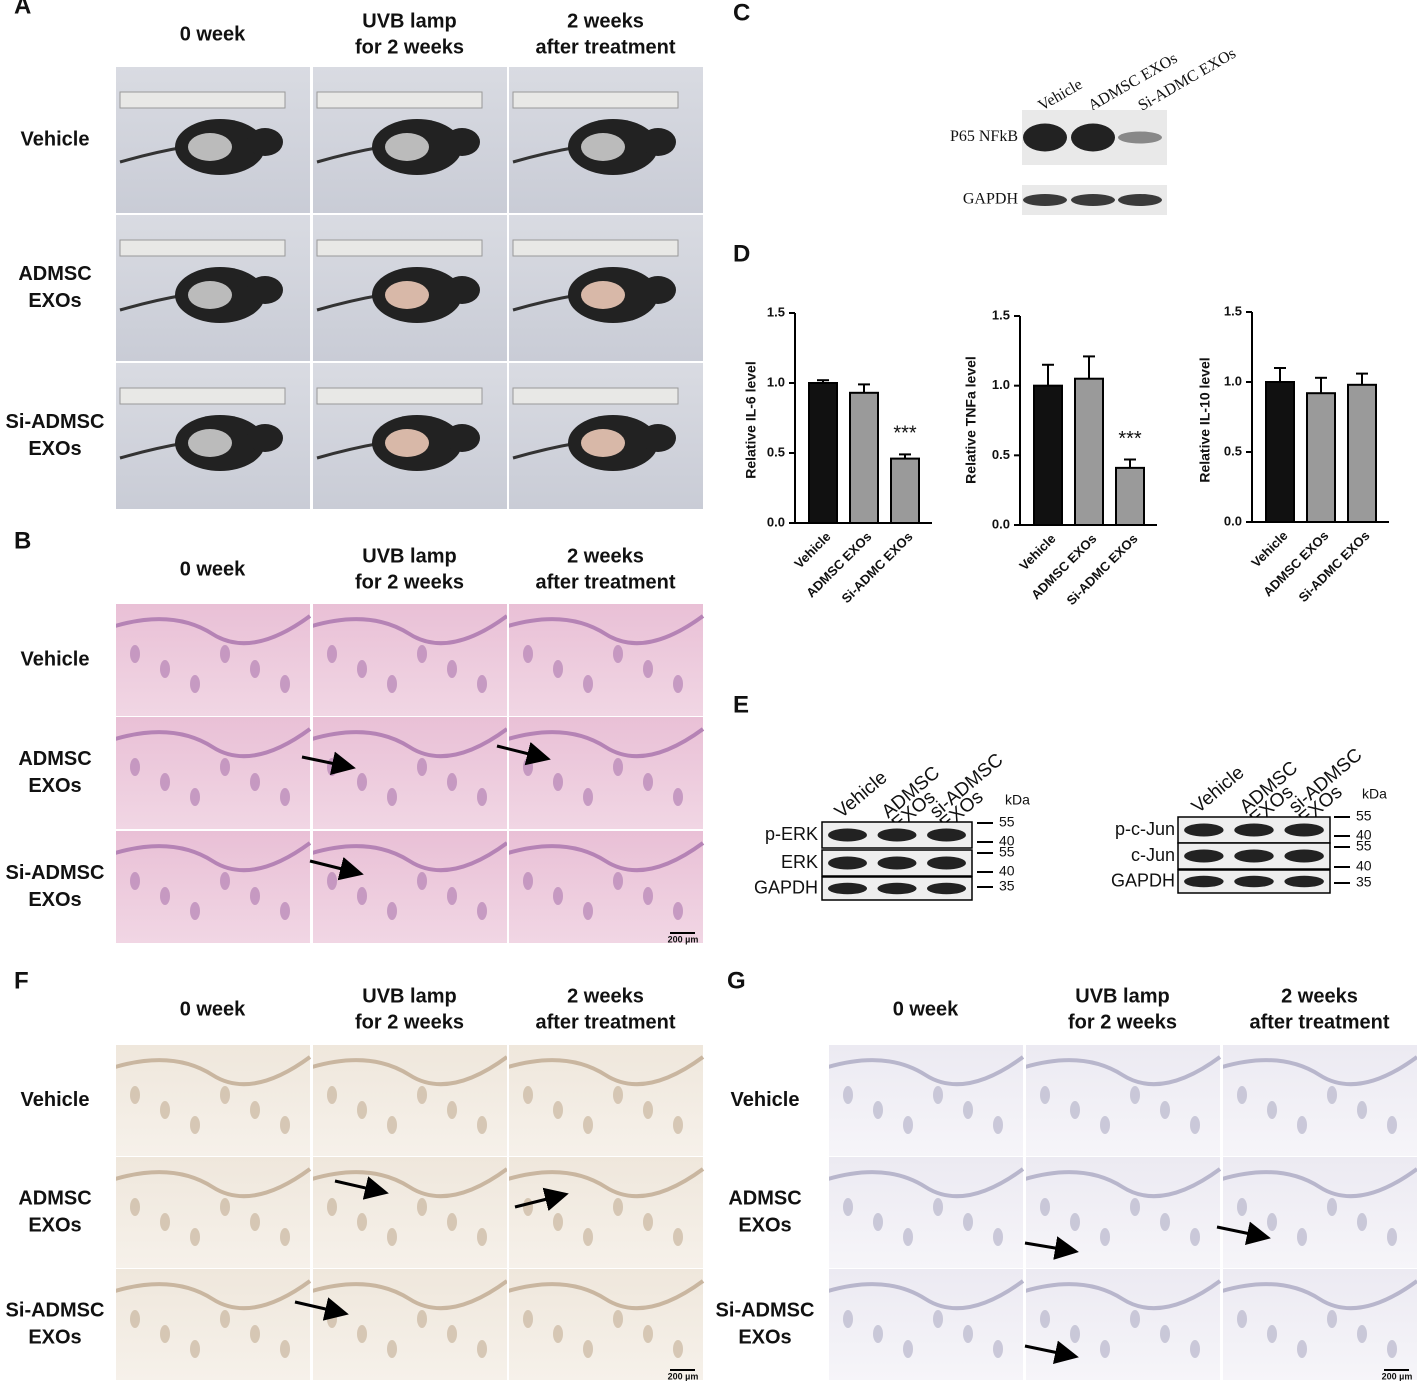 The height and width of the screenshot is (1381, 1417). What do you see at coordinates (1397, 1376) in the screenshot?
I see `scale-bar-label: 200 µm` at bounding box center [1397, 1376].